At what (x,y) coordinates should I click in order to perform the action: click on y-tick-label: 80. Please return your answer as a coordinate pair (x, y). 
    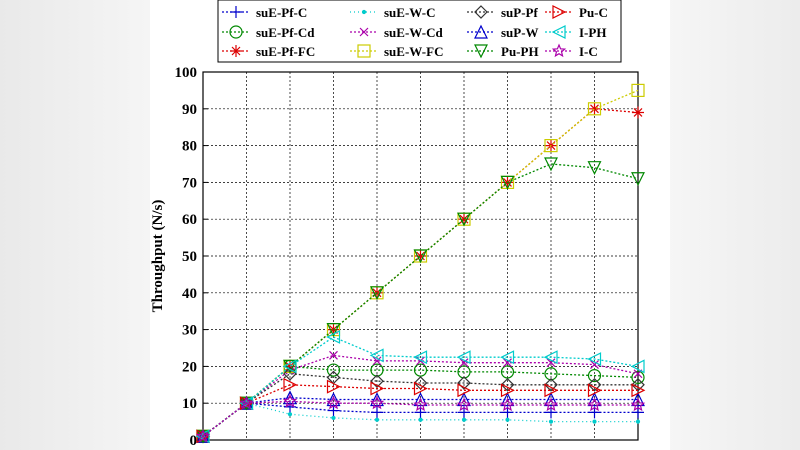
    Looking at the image, I should click on (189, 147).